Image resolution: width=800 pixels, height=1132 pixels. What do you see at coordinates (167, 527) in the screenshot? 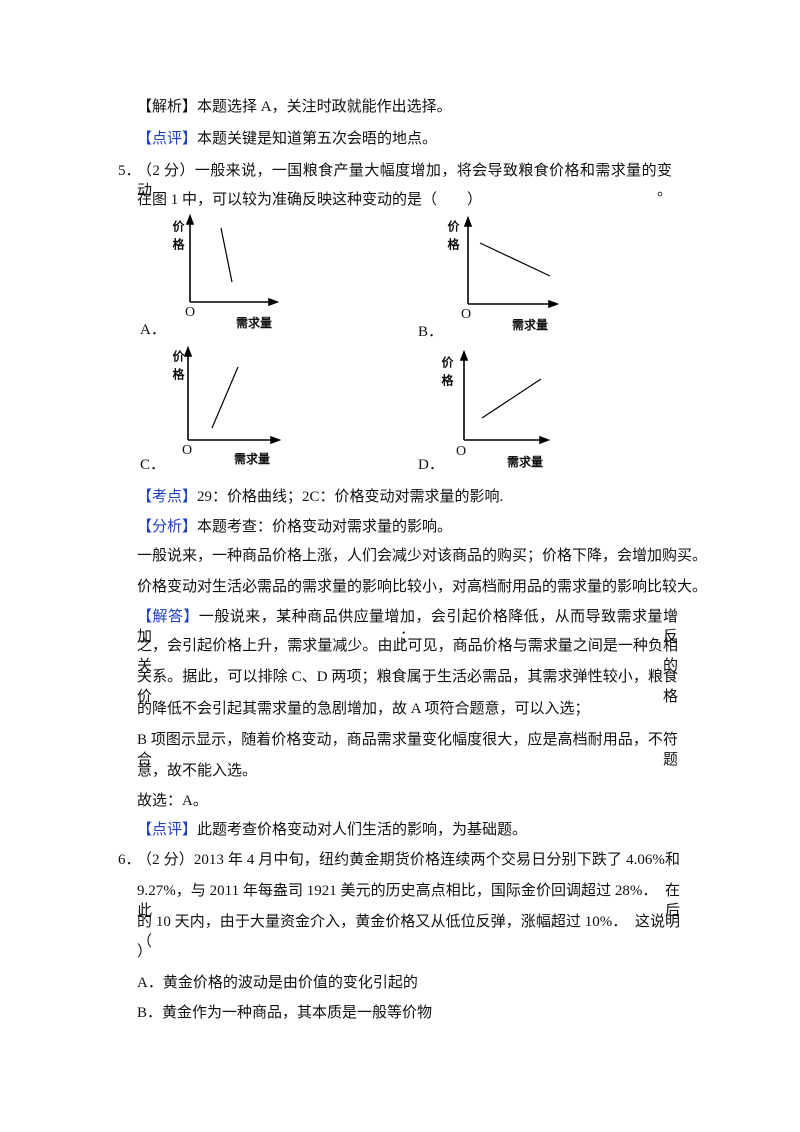
I see `tag: 【分析】` at bounding box center [167, 527].